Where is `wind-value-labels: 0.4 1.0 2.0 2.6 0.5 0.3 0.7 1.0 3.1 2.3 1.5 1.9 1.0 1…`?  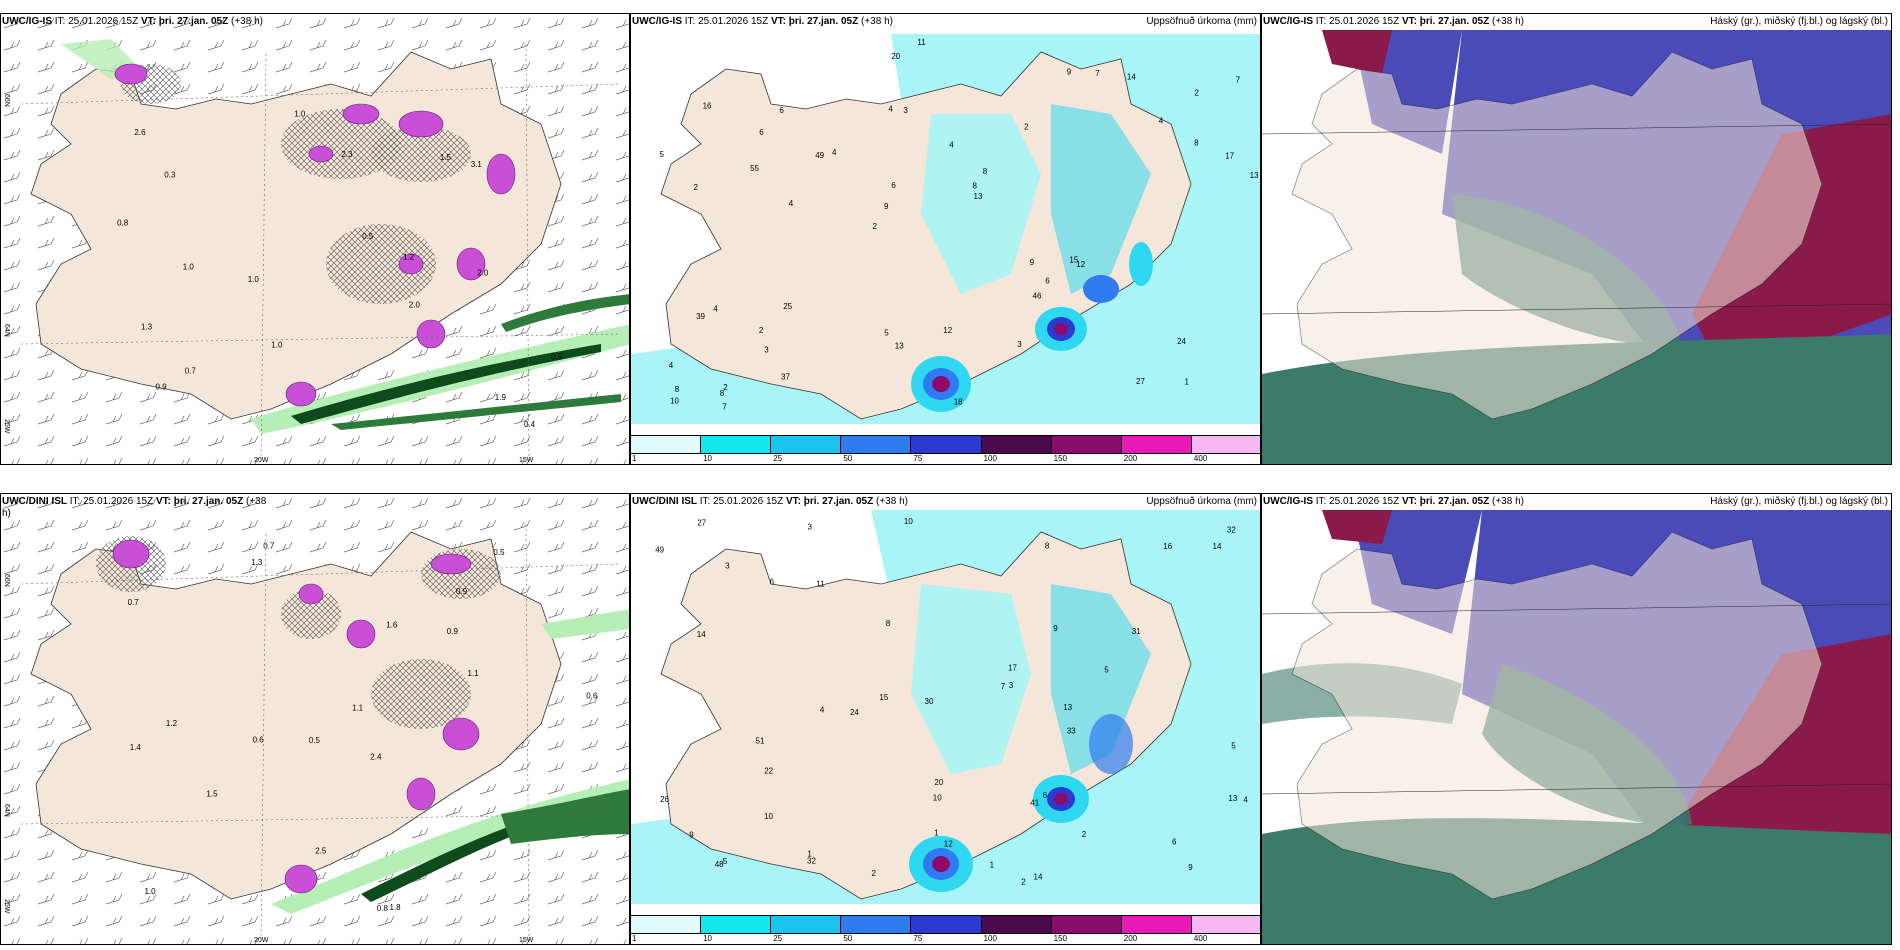
wind-value-labels: 0.4 1.0 2.0 2.6 0.5 0.3 0.7 1.0 3.1 2.3 1.5 1.9 1.0 1… is located at coordinates (339, 270).